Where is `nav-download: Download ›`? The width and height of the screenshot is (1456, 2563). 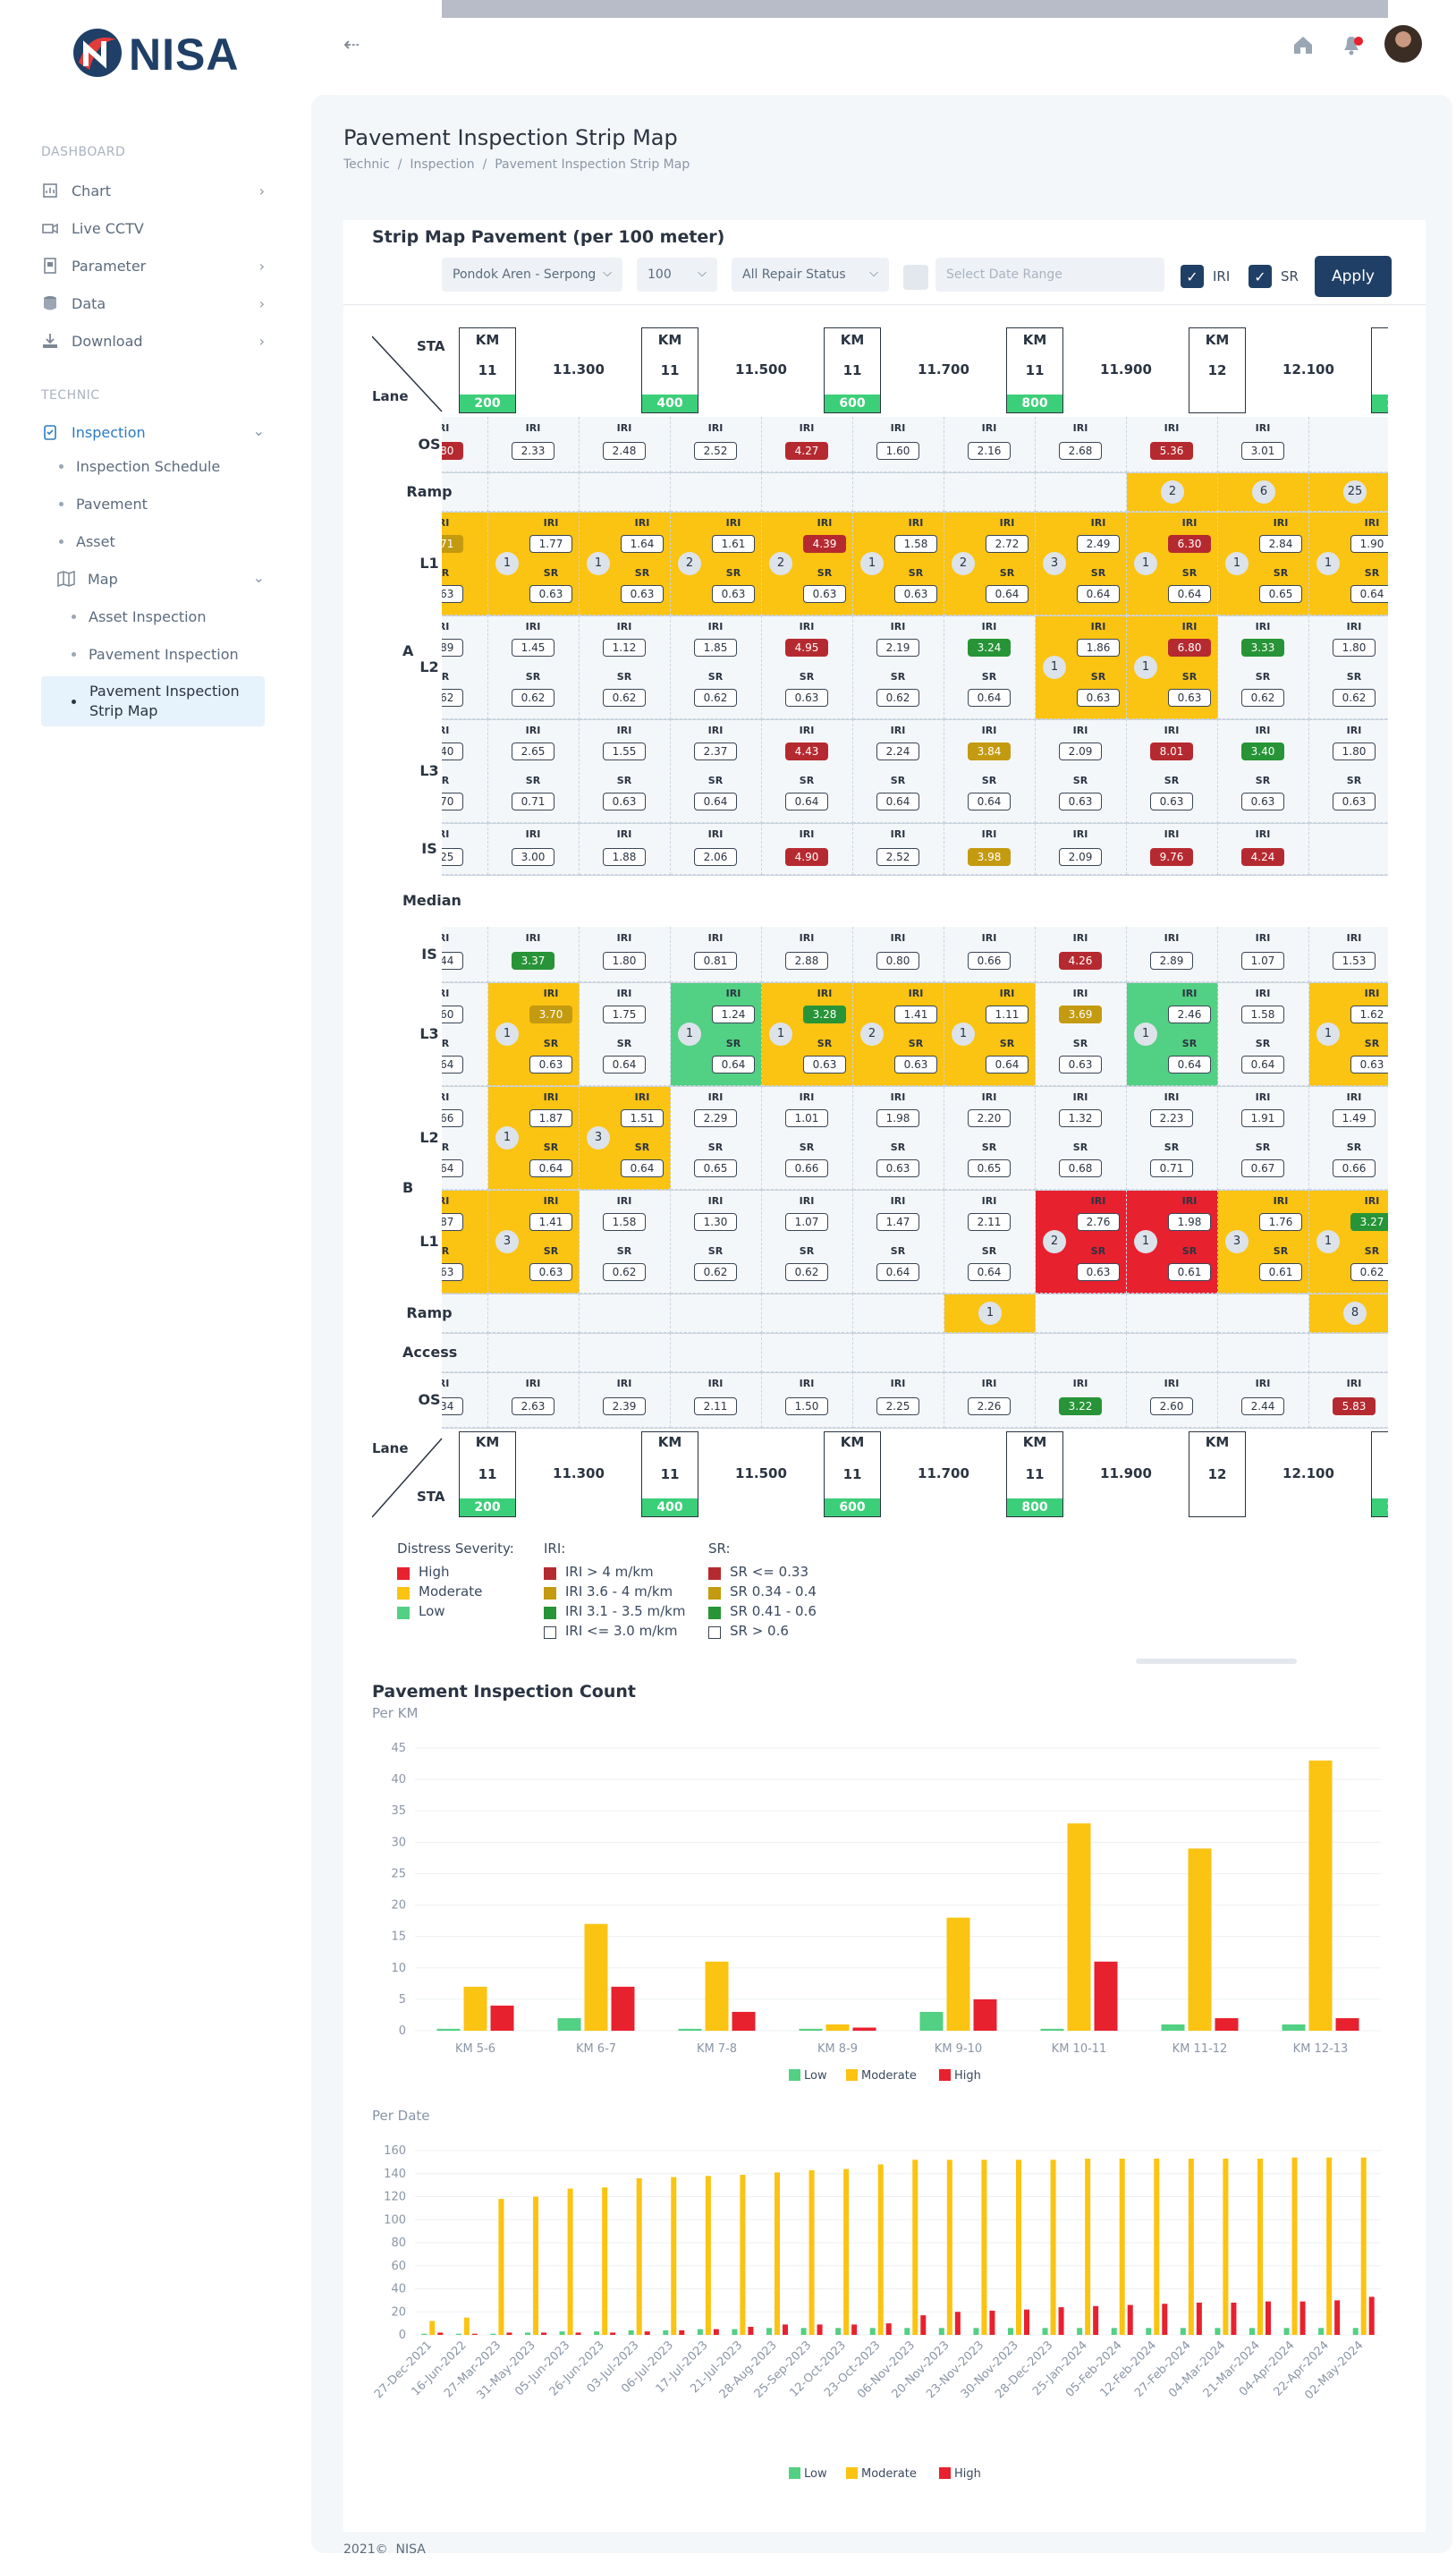 nav-download: Download › is located at coordinates (153, 341).